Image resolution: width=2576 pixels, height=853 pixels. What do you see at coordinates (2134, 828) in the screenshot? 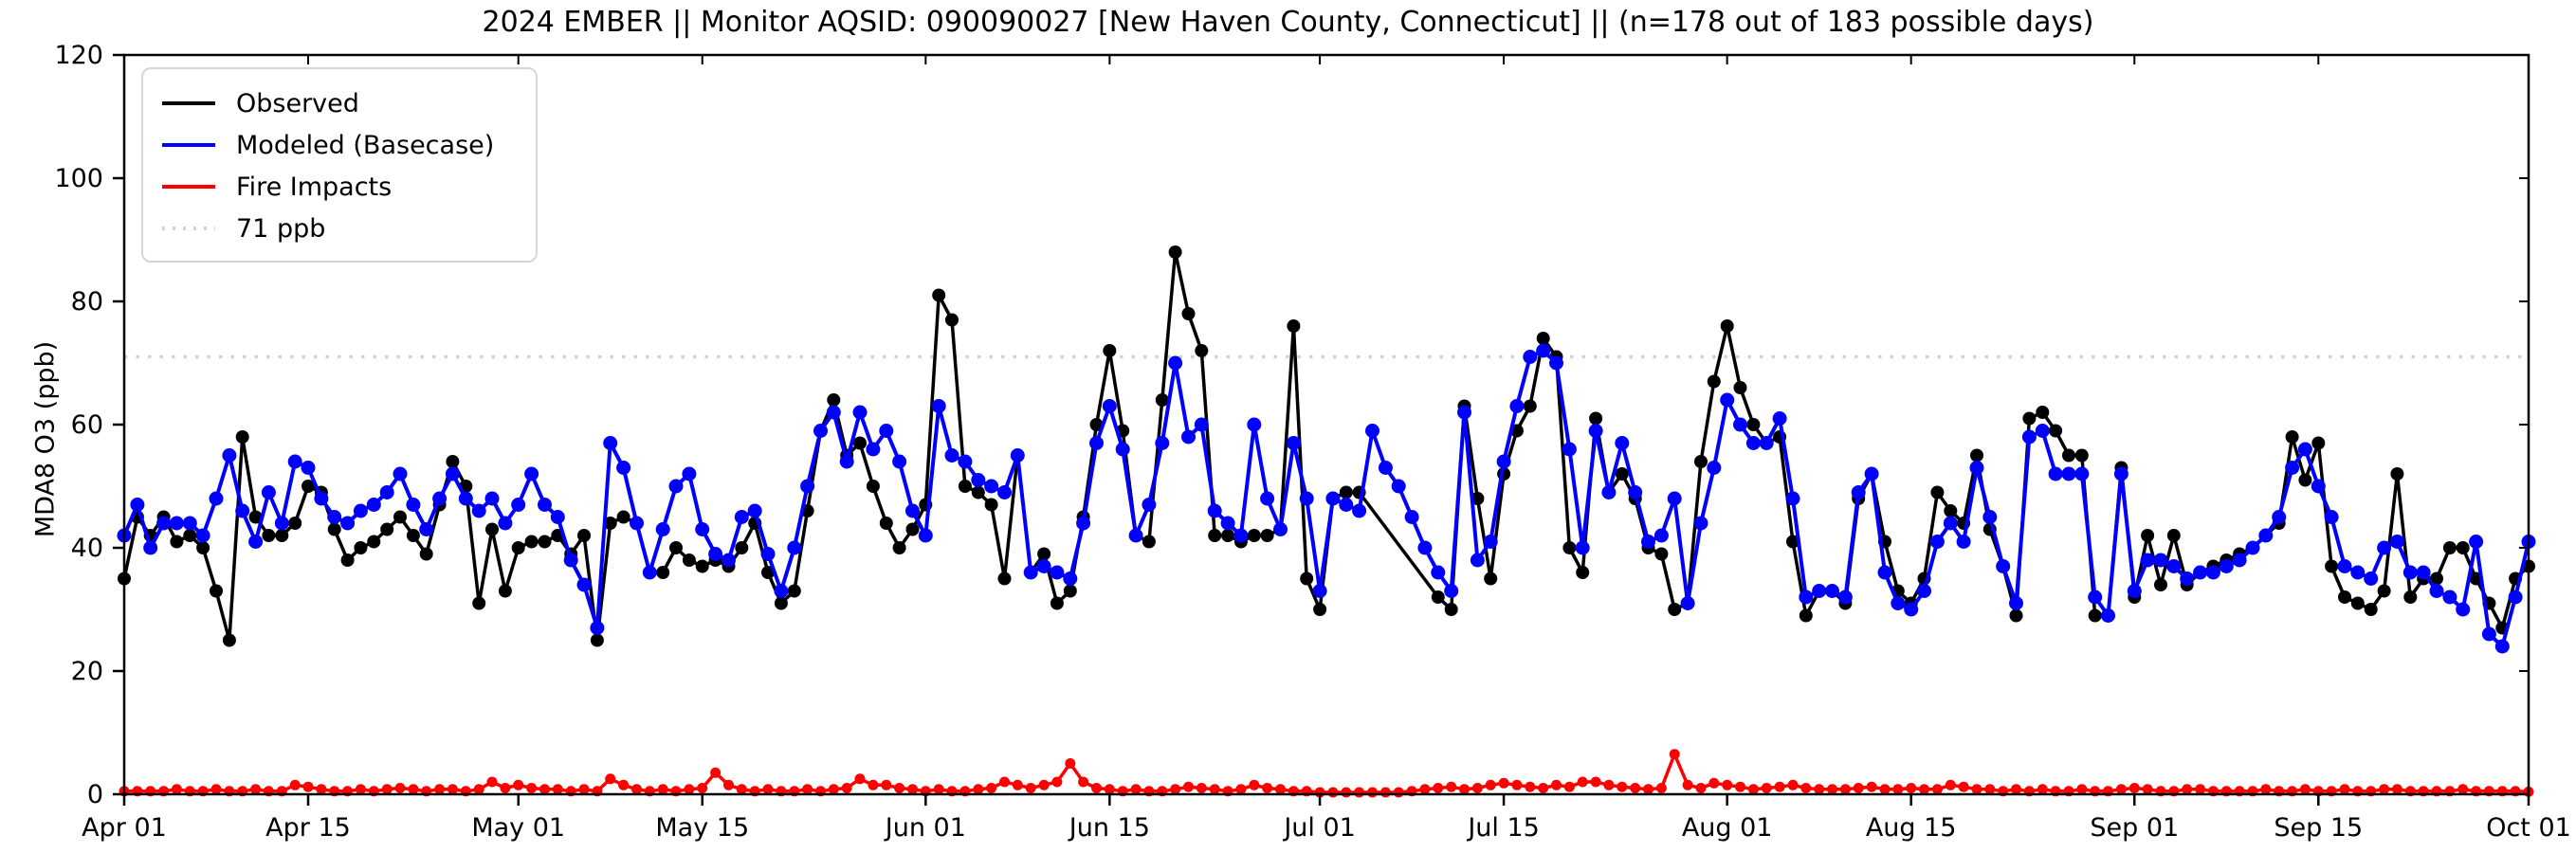
I see `x-tick-label: Sep 01` at bounding box center [2134, 828].